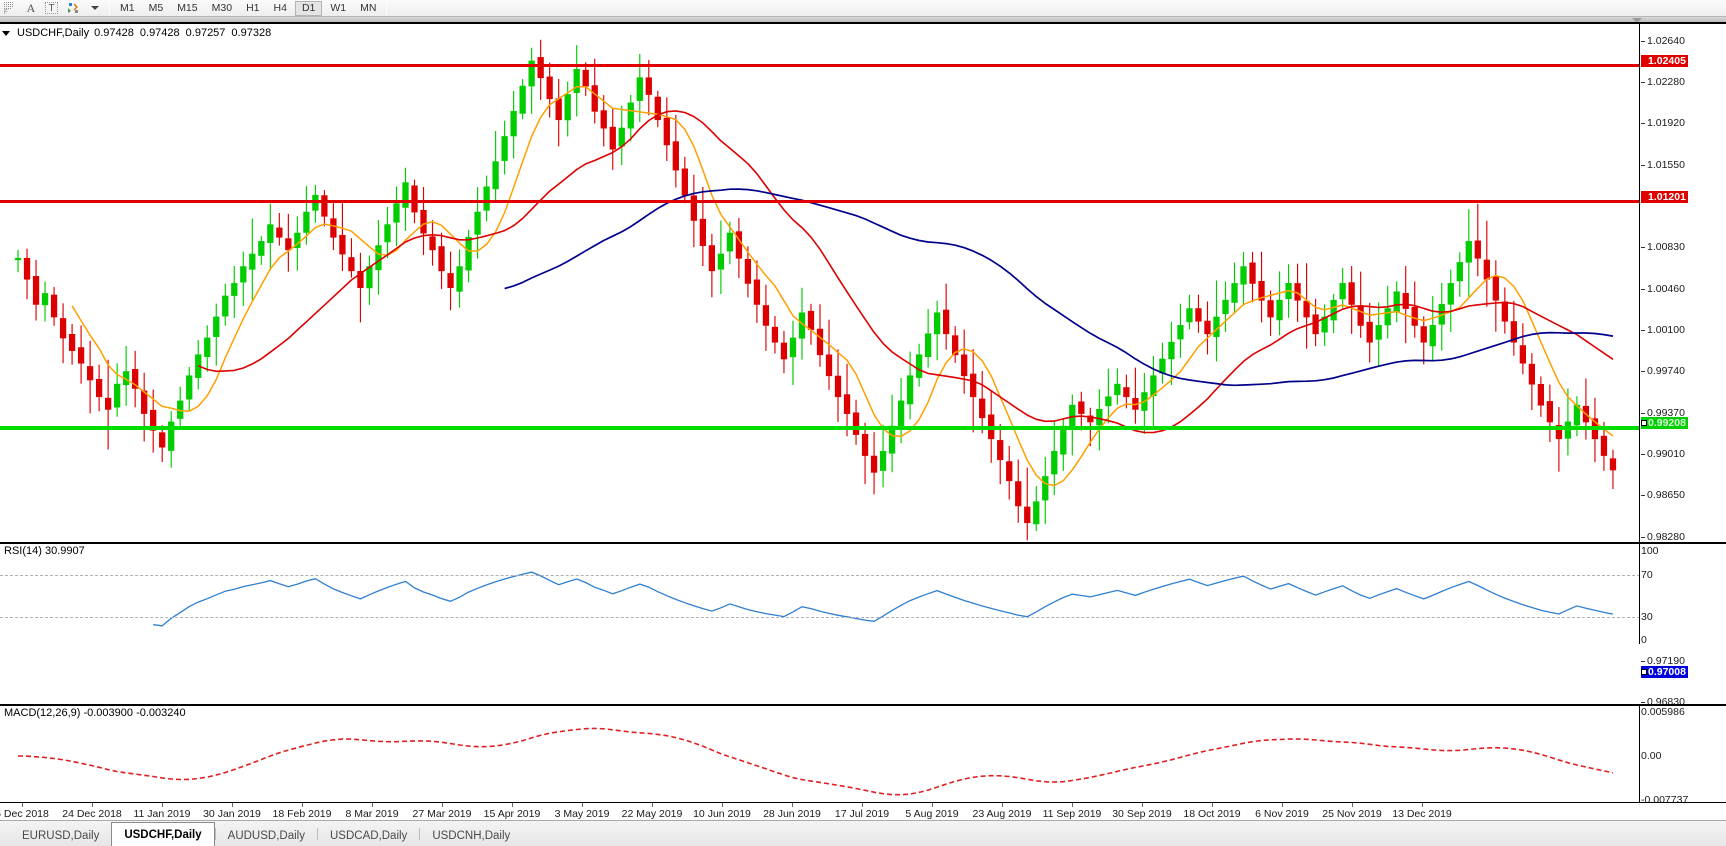  What do you see at coordinates (1663, 495) in the screenshot?
I see `price-tick: 0.98650` at bounding box center [1663, 495].